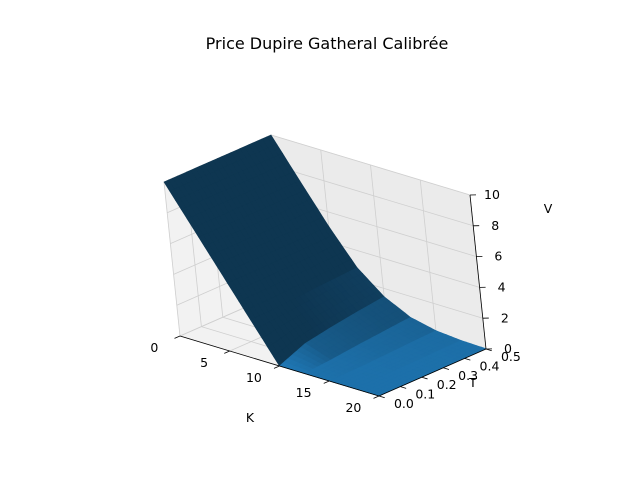 The height and width of the screenshot is (480, 640). I want to click on x-tick-label: 10, so click(254, 377).